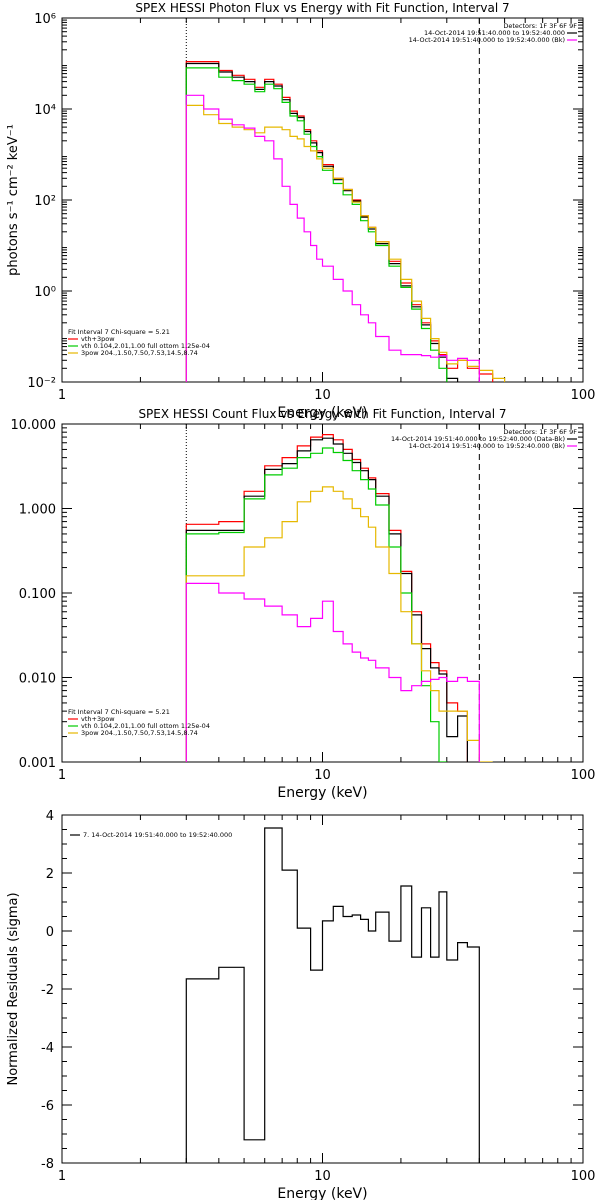 The image size is (600, 1200). What do you see at coordinates (41, 383) in the screenshot?
I see `y-tick-label: 10⁻²` at bounding box center [41, 383].